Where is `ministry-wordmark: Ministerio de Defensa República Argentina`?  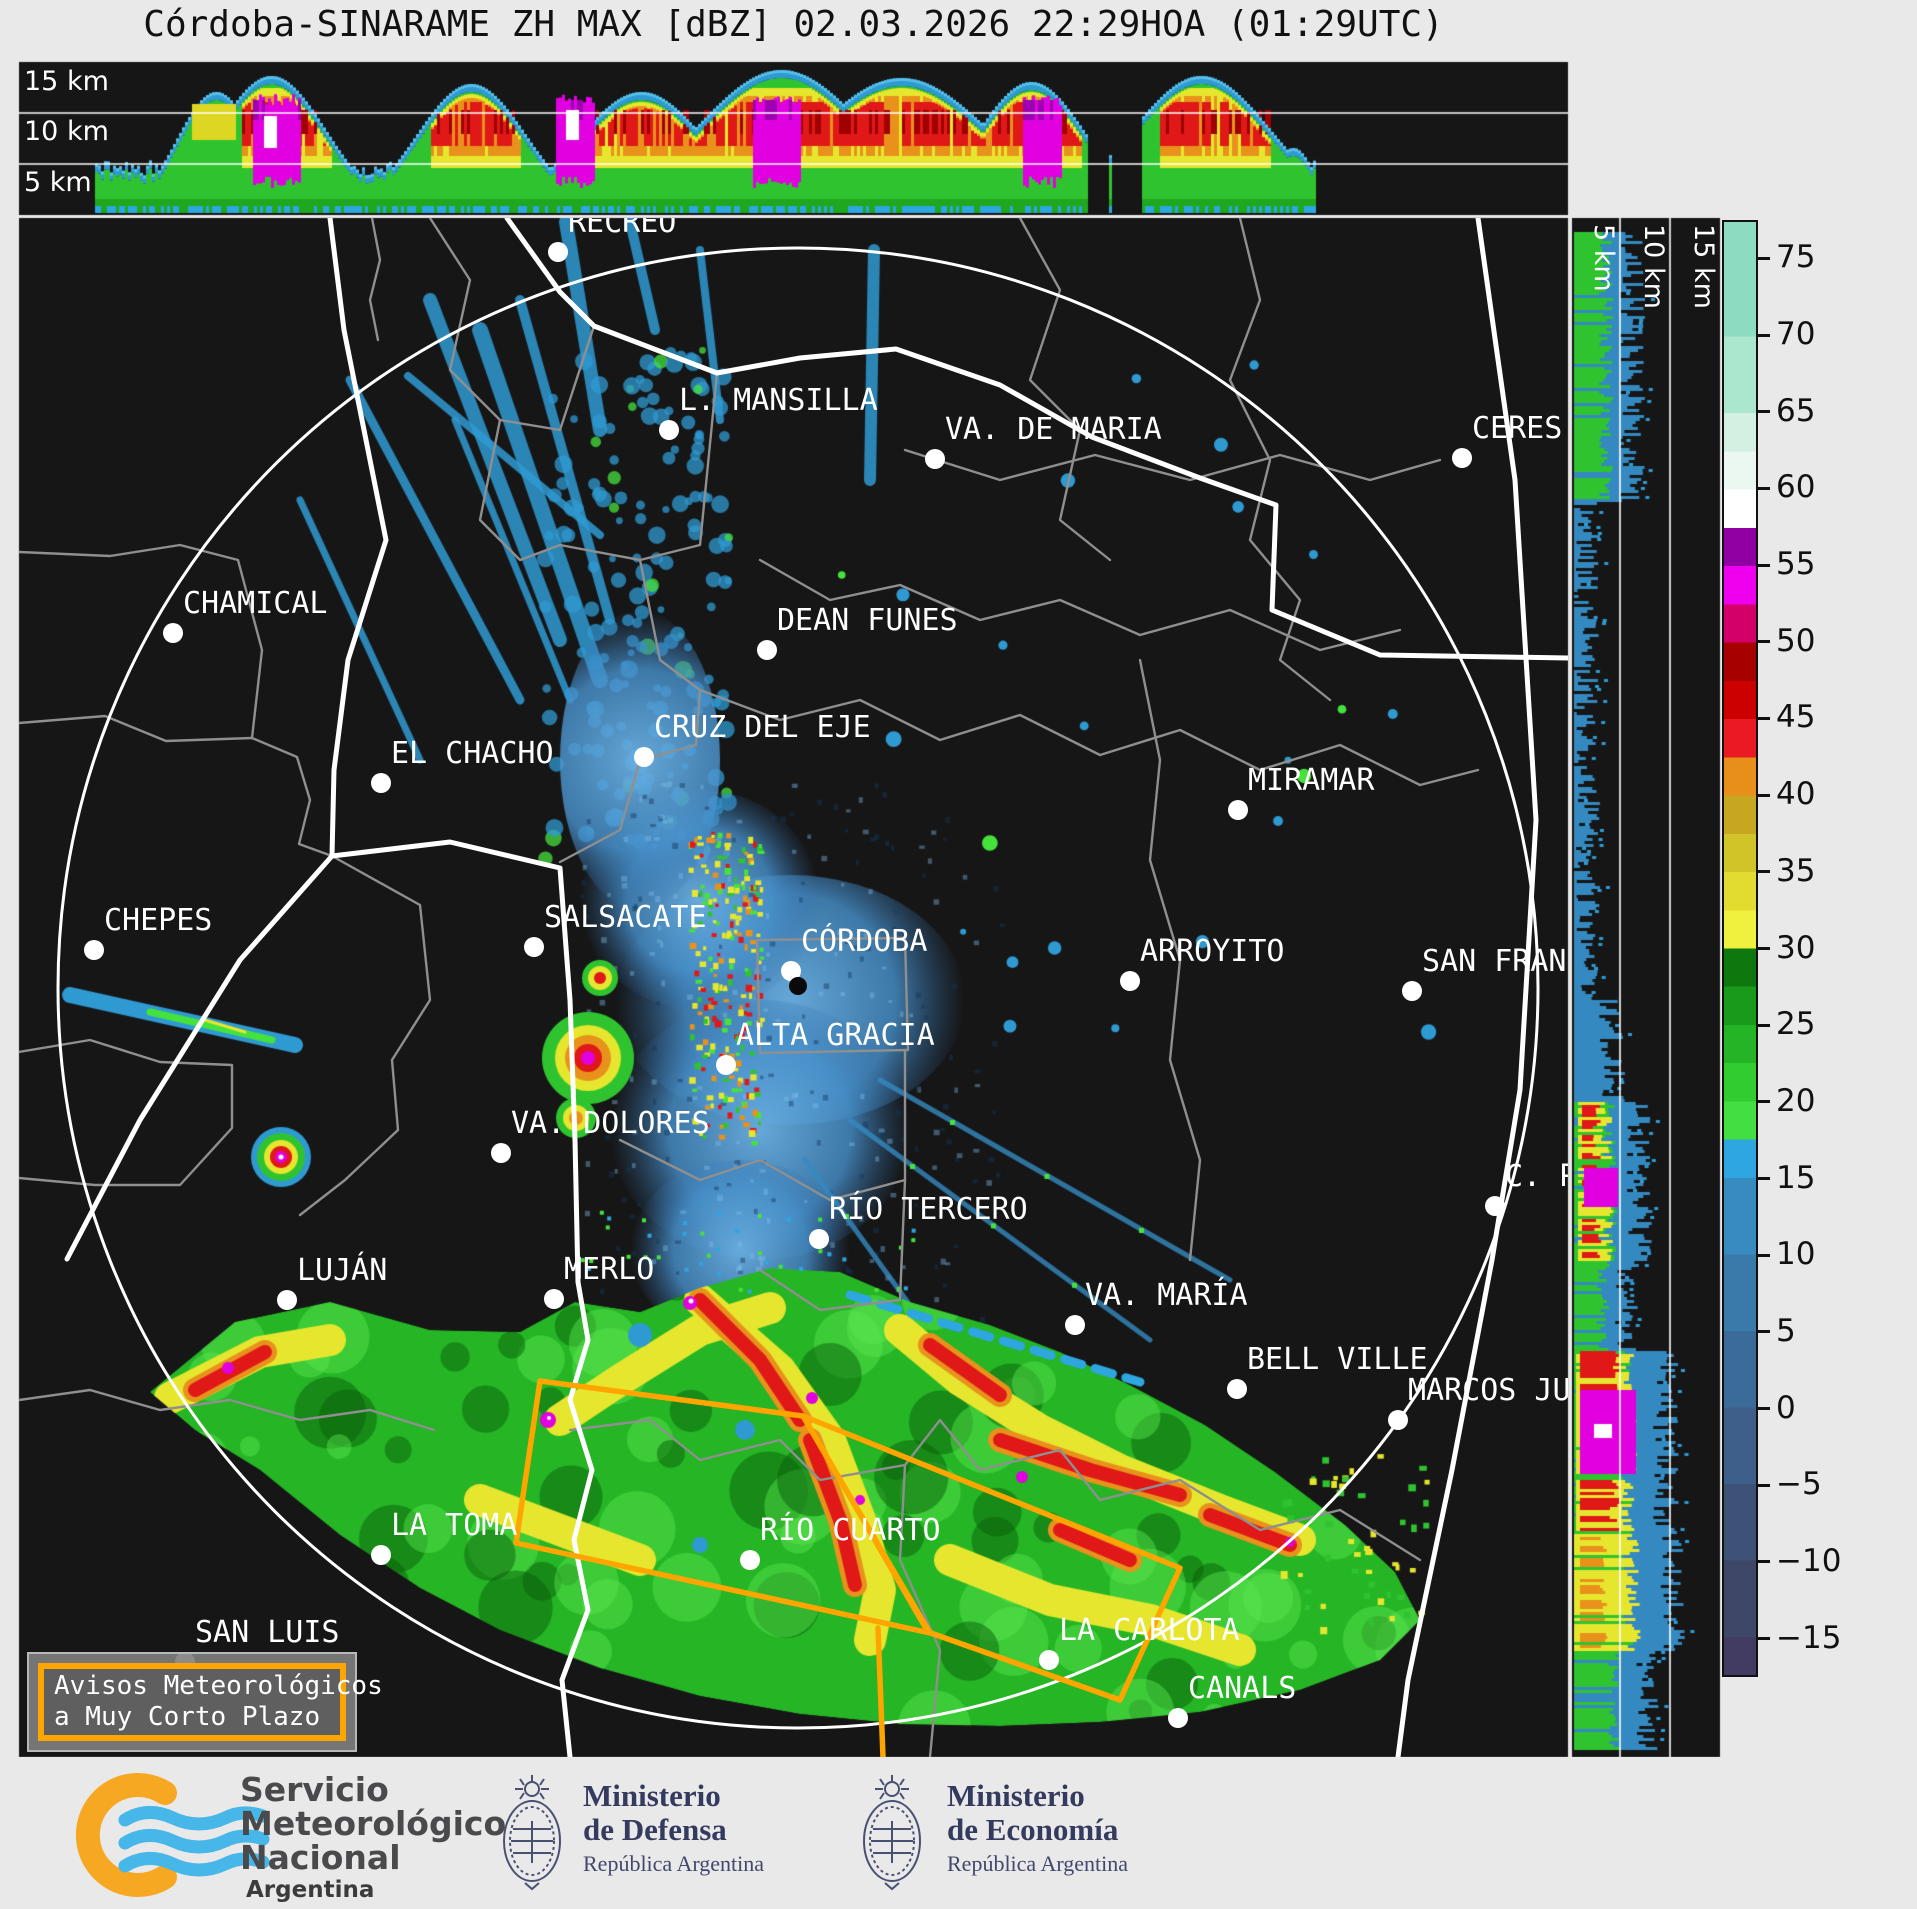 ministry-wordmark: Ministerio de Defensa República Argentina is located at coordinates (674, 1827).